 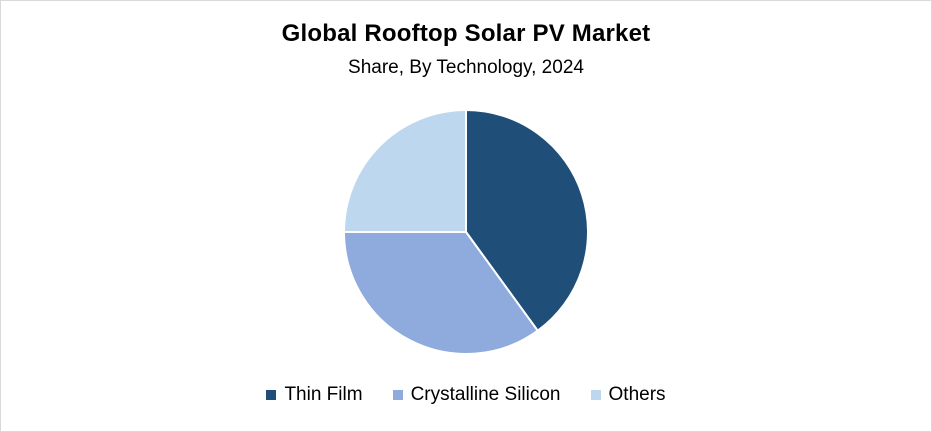 I want to click on pie-slice-thin-film, so click(x=527, y=220).